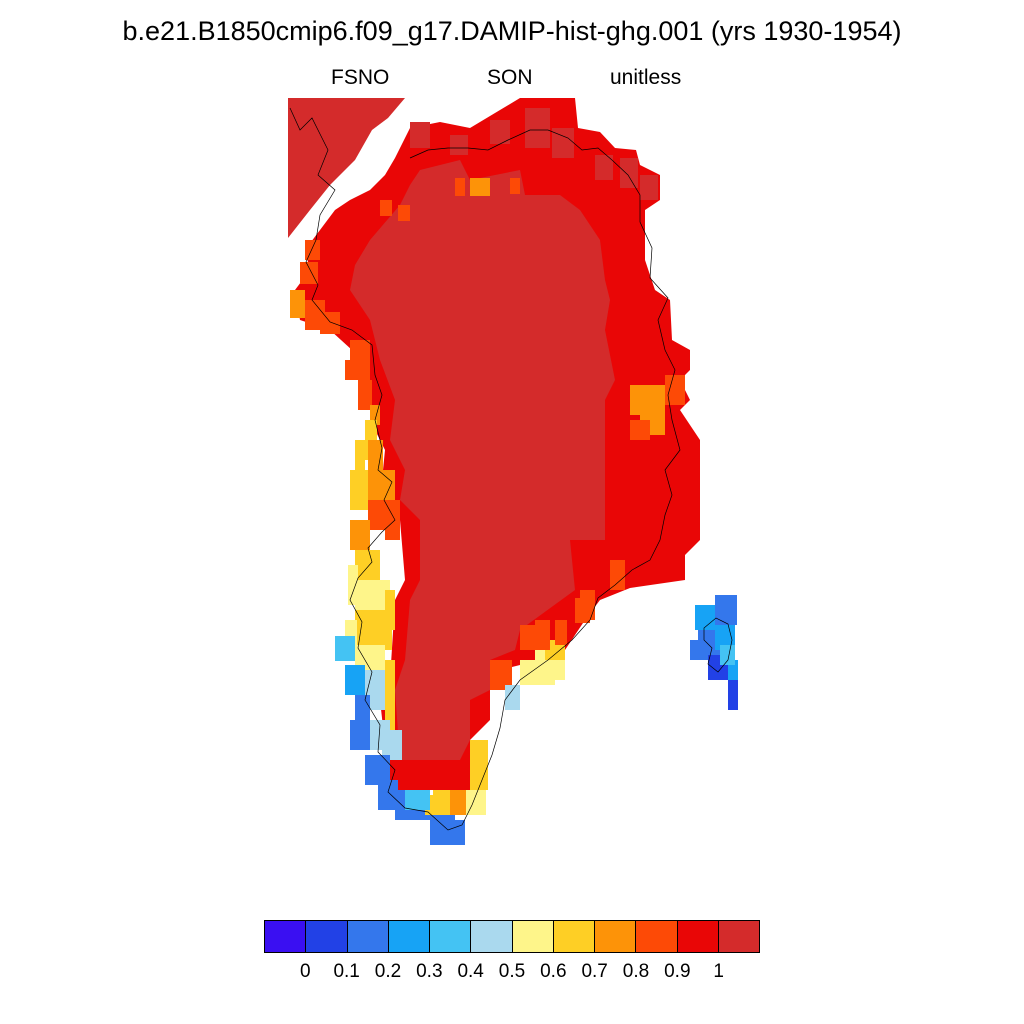 Image resolution: width=1024 pixels, height=1024 pixels. What do you see at coordinates (553, 971) in the screenshot?
I see `colorbar-tick-label: 0.6` at bounding box center [553, 971].